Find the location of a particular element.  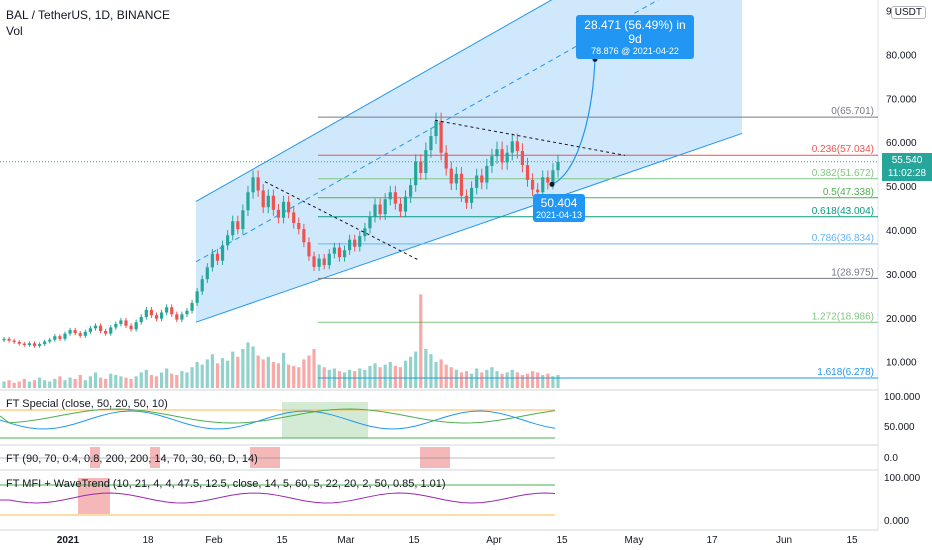

time-axis-label: 15 is located at coordinates (282, 540).